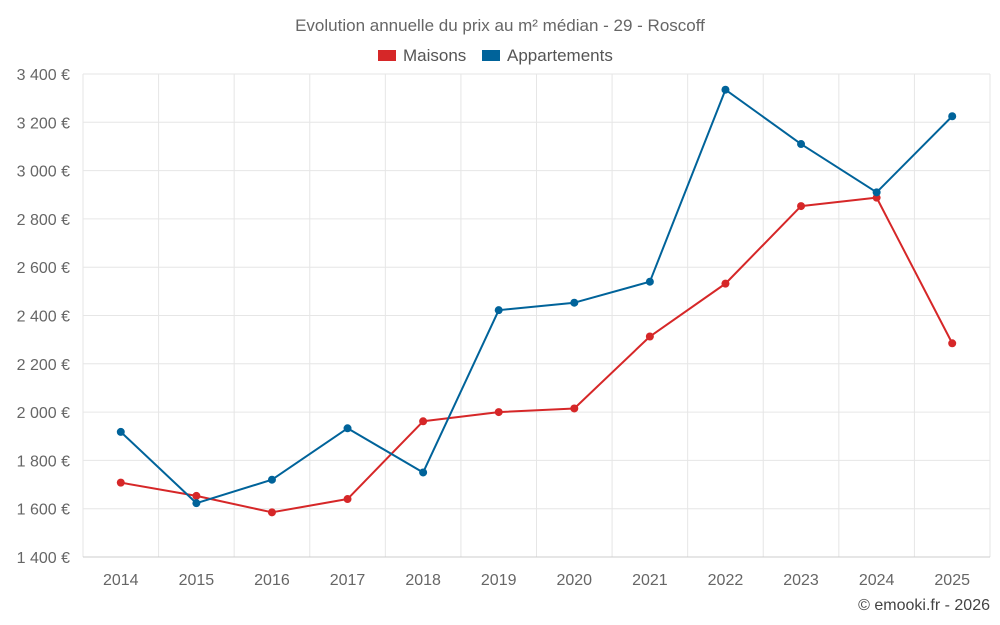  I want to click on x-tick-label: 2023, so click(801, 580).